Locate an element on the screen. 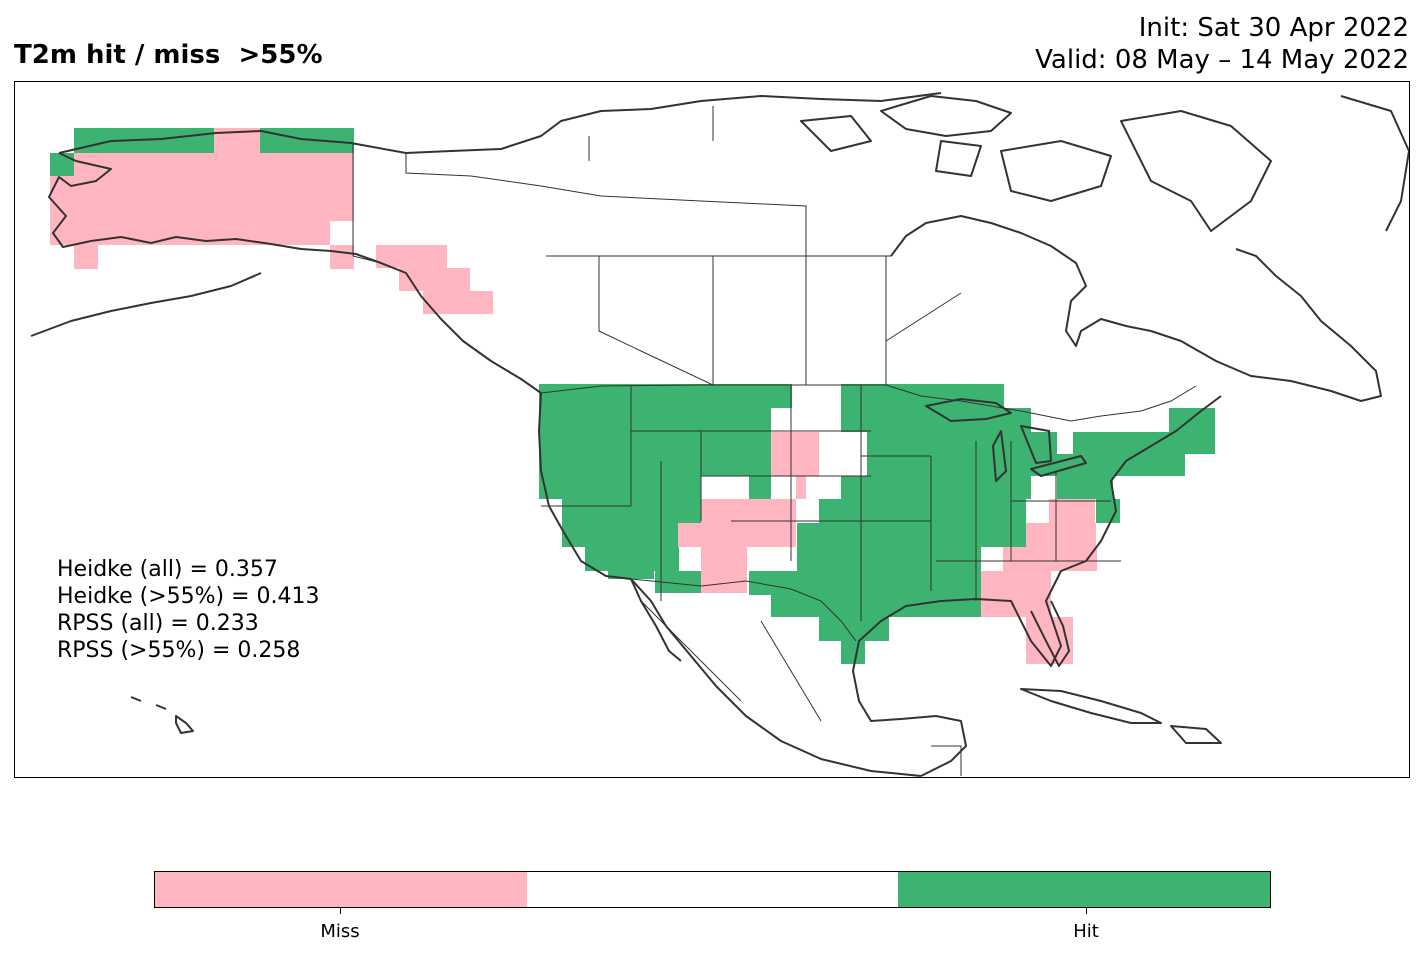 Image resolution: width=1425 pixels, height=958 pixels. valid-range: Valid: 08 May – 14 May 2022 is located at coordinates (1222, 60).